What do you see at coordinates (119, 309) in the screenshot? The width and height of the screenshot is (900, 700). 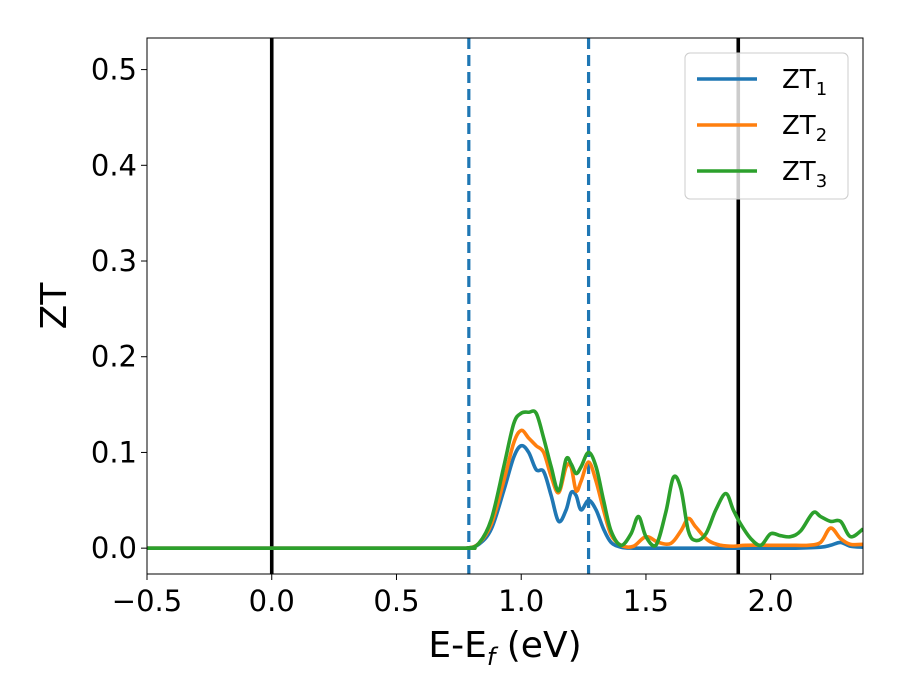 I see `y-axis-ticks: 0.0 0.1 0.2 0.3 0.4 0.5` at bounding box center [119, 309].